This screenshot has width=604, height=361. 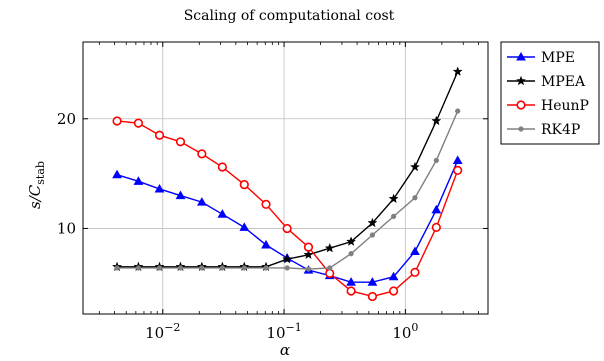 I want to click on legend-item-rk4p: RK4P, so click(x=543, y=130).